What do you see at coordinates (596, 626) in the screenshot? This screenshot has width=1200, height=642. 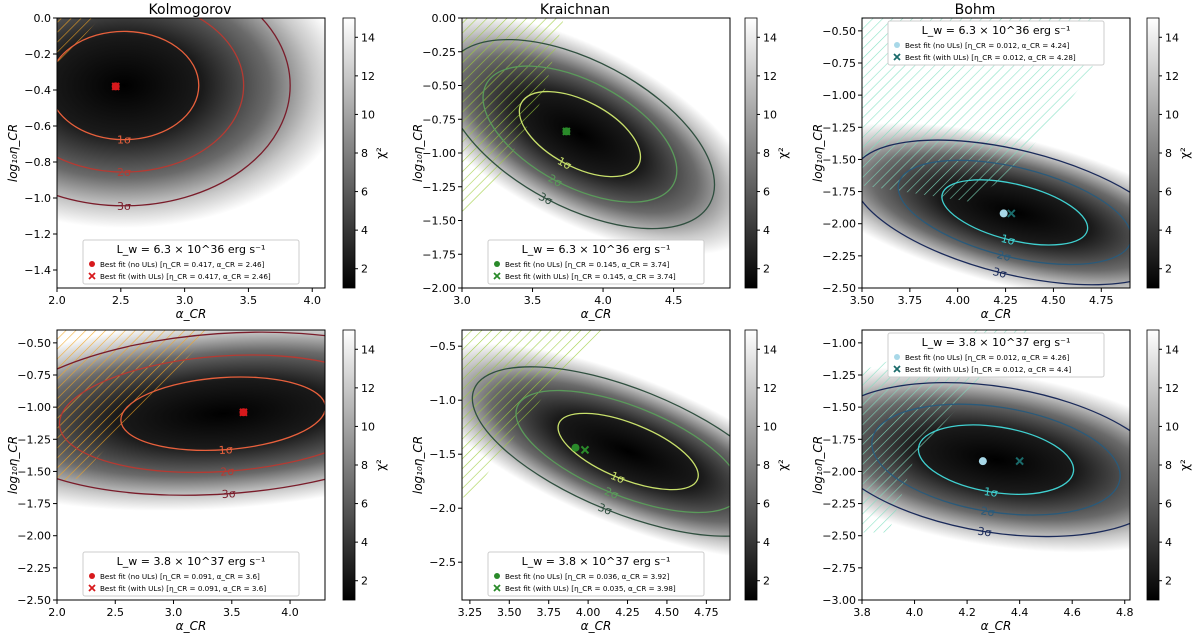 I see `x-axis-label: α_CR` at bounding box center [596, 626].